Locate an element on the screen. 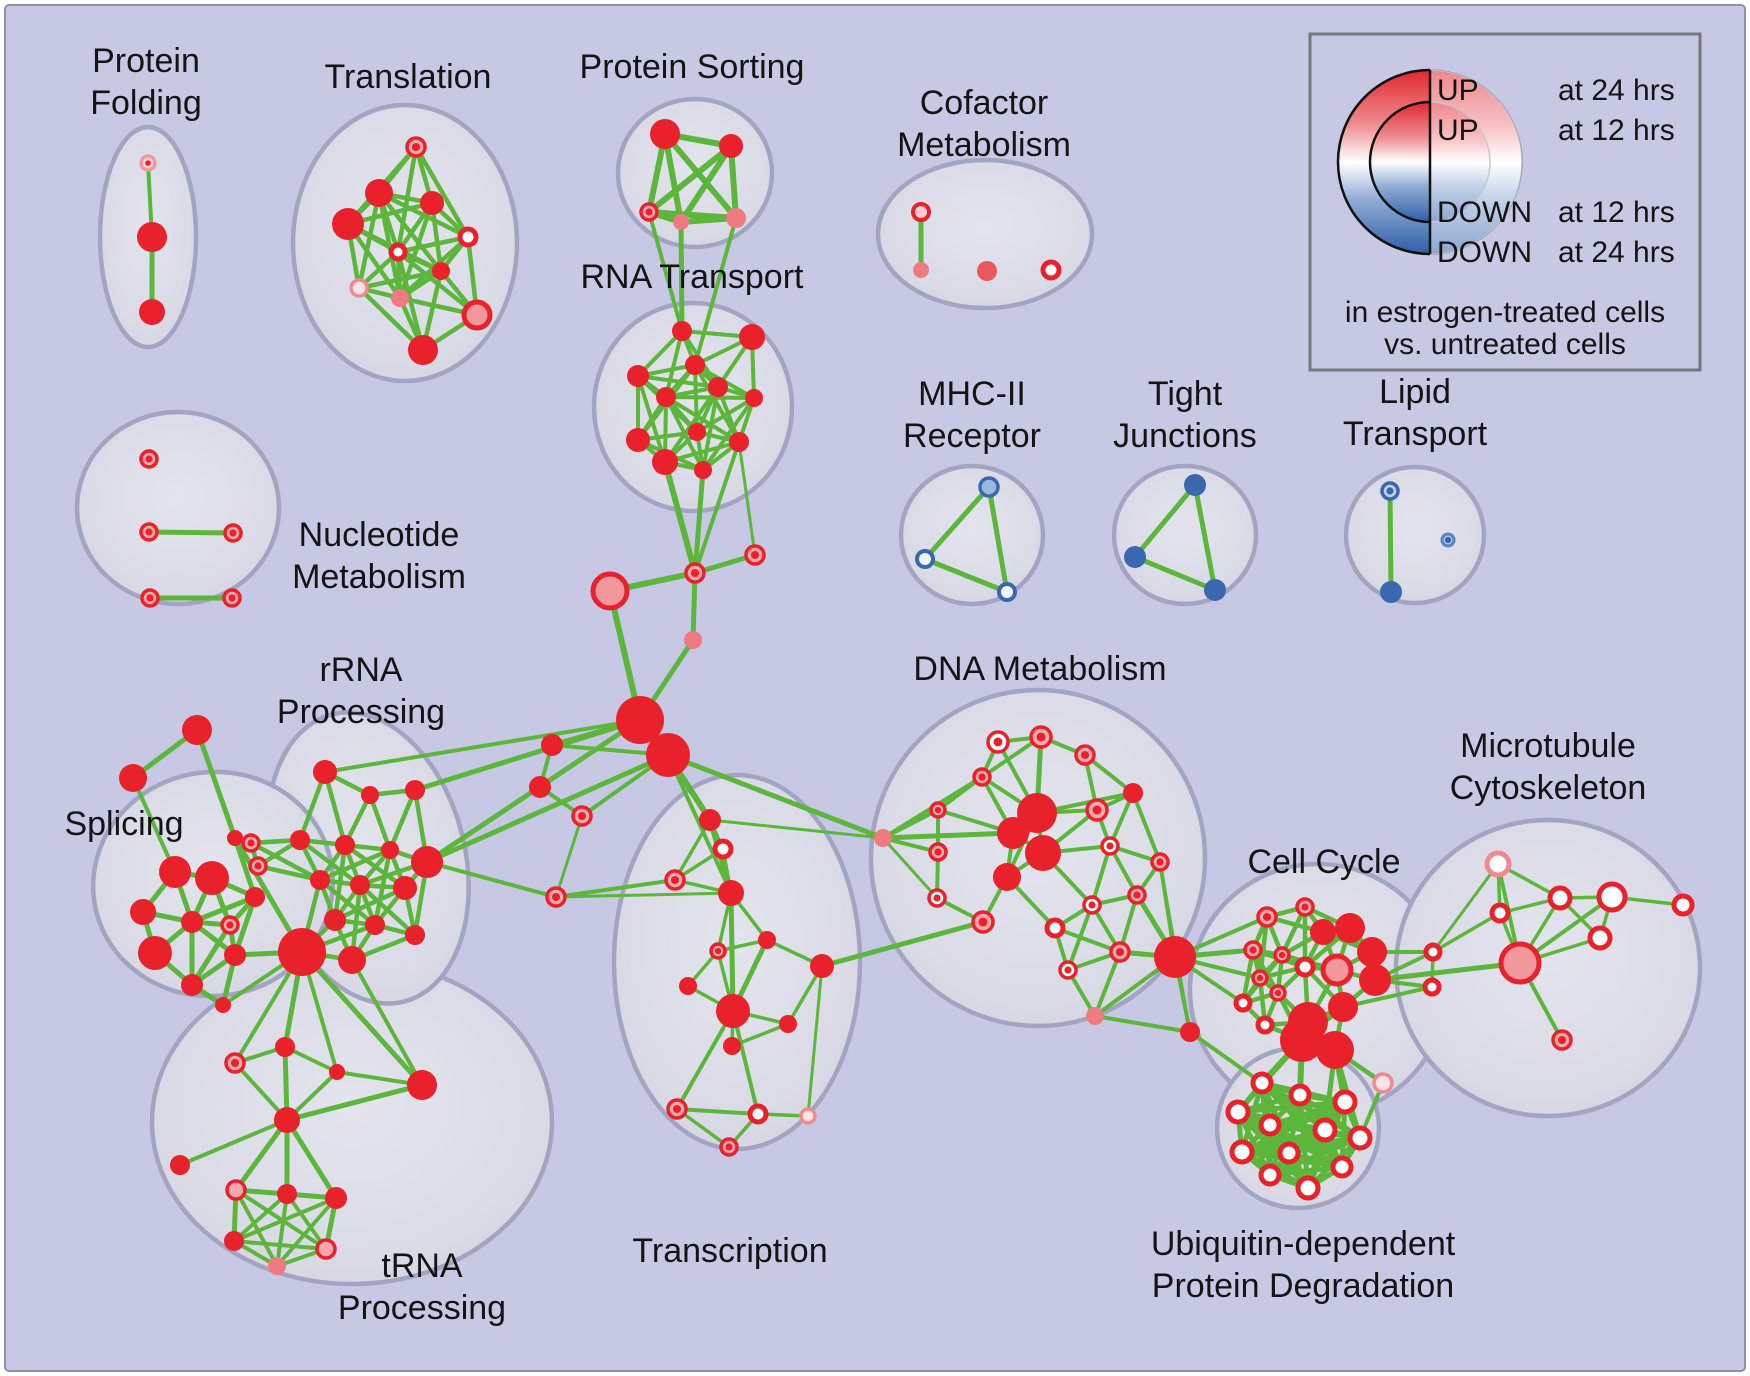 The width and height of the screenshot is (1750, 1376). node-dna-metabolism-17-core is located at coordinates (1160, 862).